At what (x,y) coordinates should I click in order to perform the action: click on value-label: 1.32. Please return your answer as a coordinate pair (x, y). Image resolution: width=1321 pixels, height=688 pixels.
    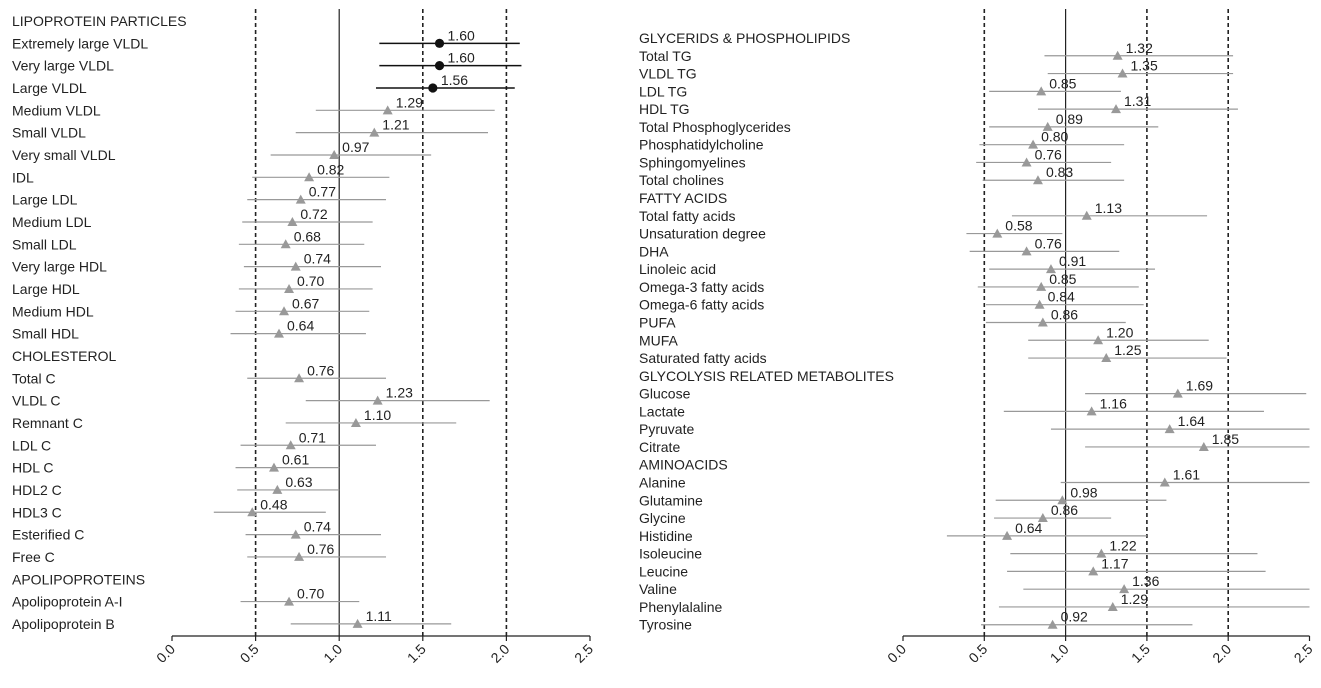
    Looking at the image, I should click on (1139, 48).